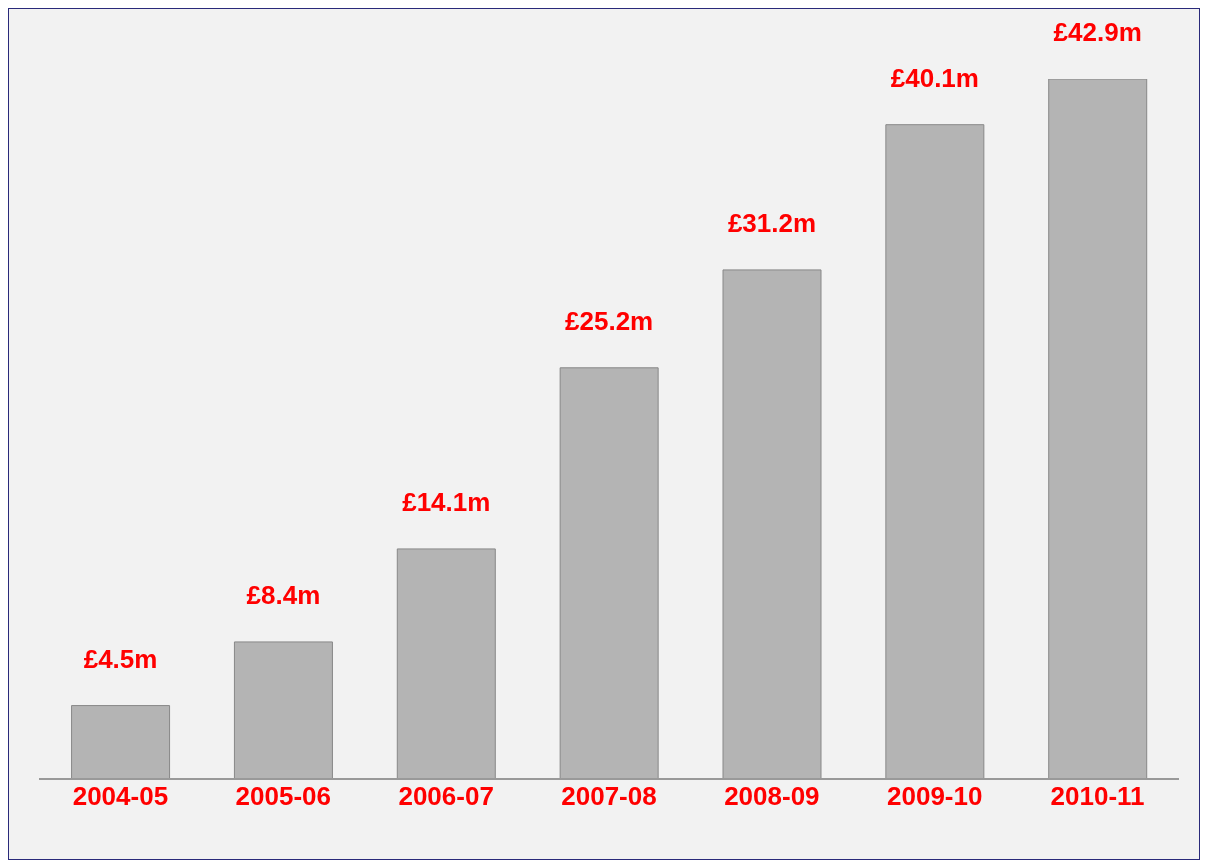 This screenshot has width=1207, height=867. I want to click on x-tick-label: 2006-07, so click(446, 796).